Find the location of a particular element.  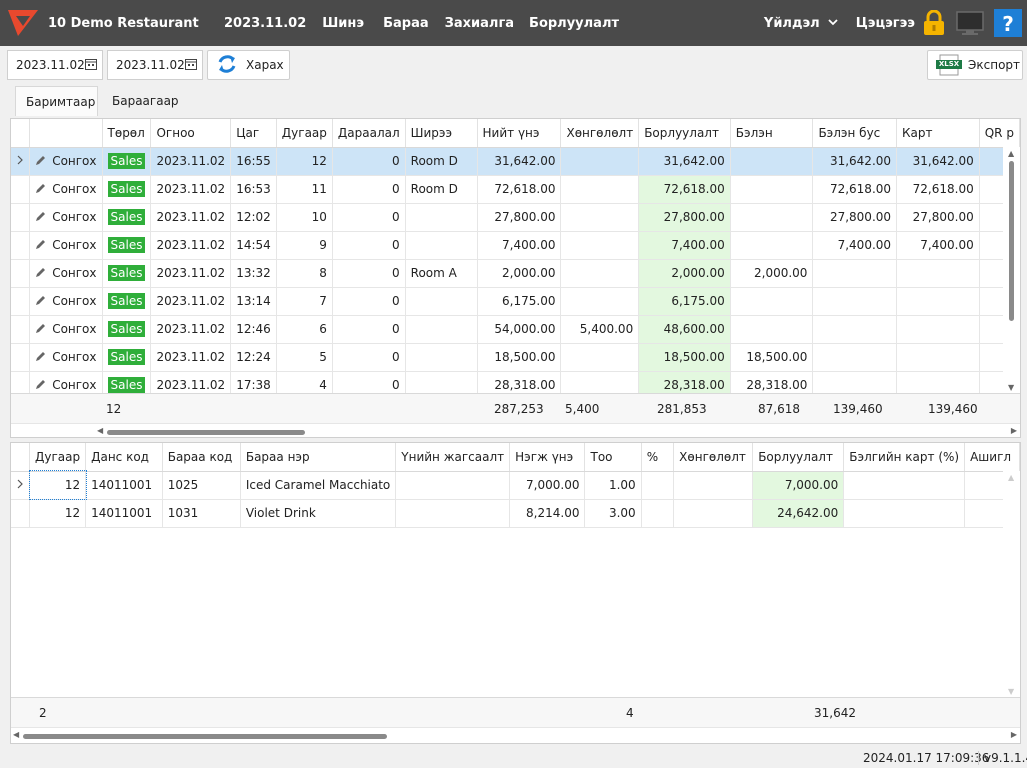

menu-orders: Захиалга is located at coordinates (479, 23).